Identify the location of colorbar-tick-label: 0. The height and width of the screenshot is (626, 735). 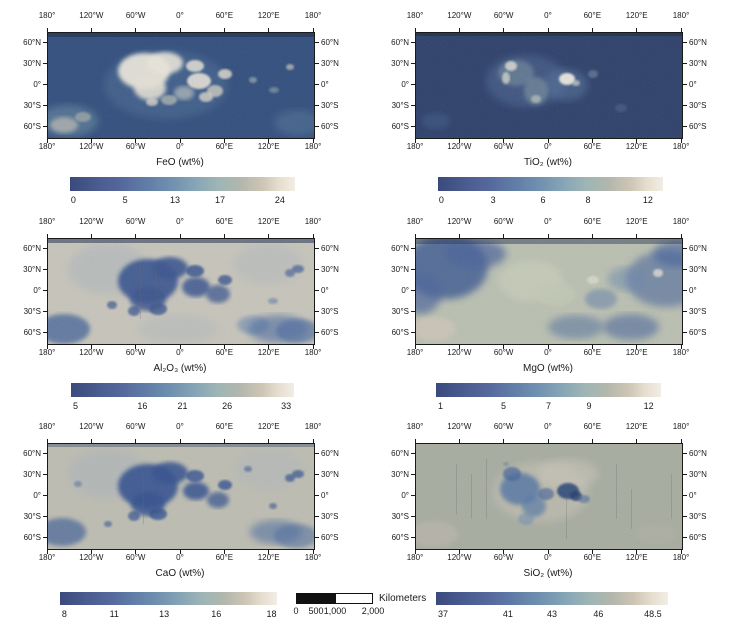
(441, 200).